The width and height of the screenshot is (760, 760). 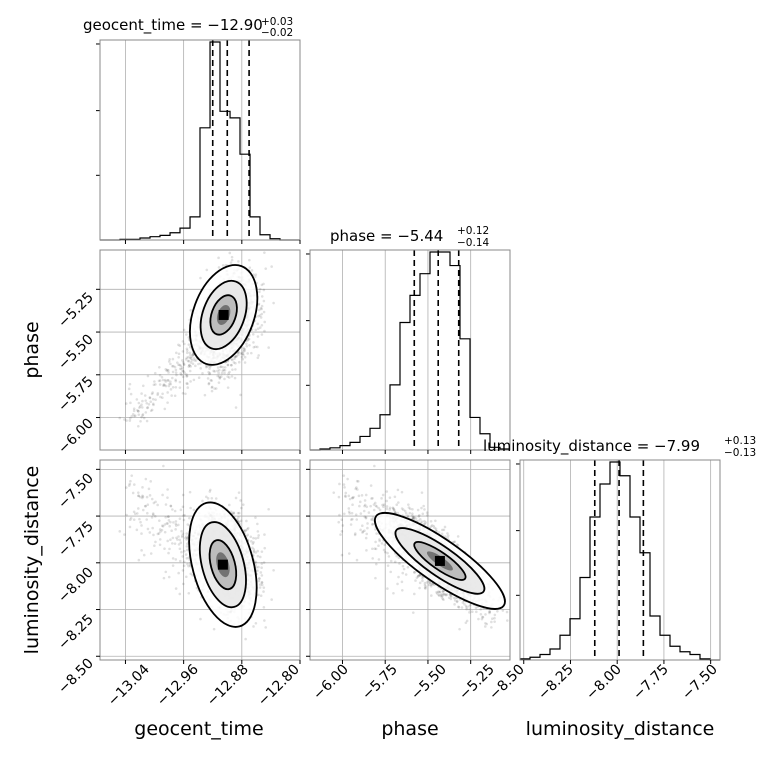 I want to click on axes-frame, so click(x=620, y=560).